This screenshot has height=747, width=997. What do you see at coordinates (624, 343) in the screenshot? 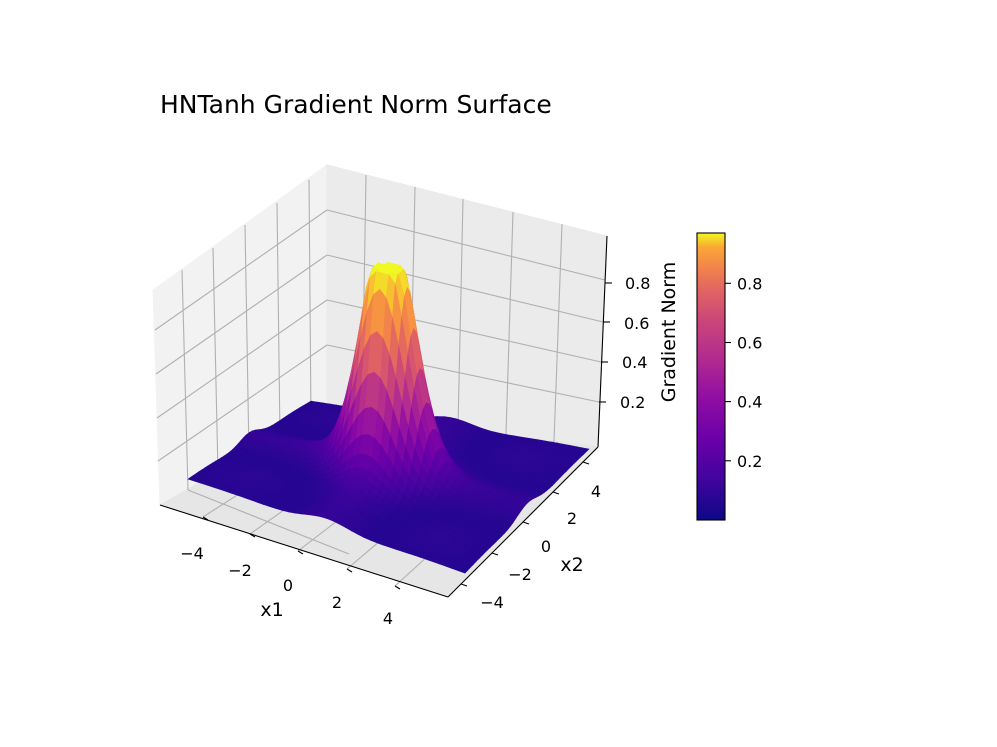
I see `z-ticks: 0.2 0.4 0.6 0.8` at bounding box center [624, 343].